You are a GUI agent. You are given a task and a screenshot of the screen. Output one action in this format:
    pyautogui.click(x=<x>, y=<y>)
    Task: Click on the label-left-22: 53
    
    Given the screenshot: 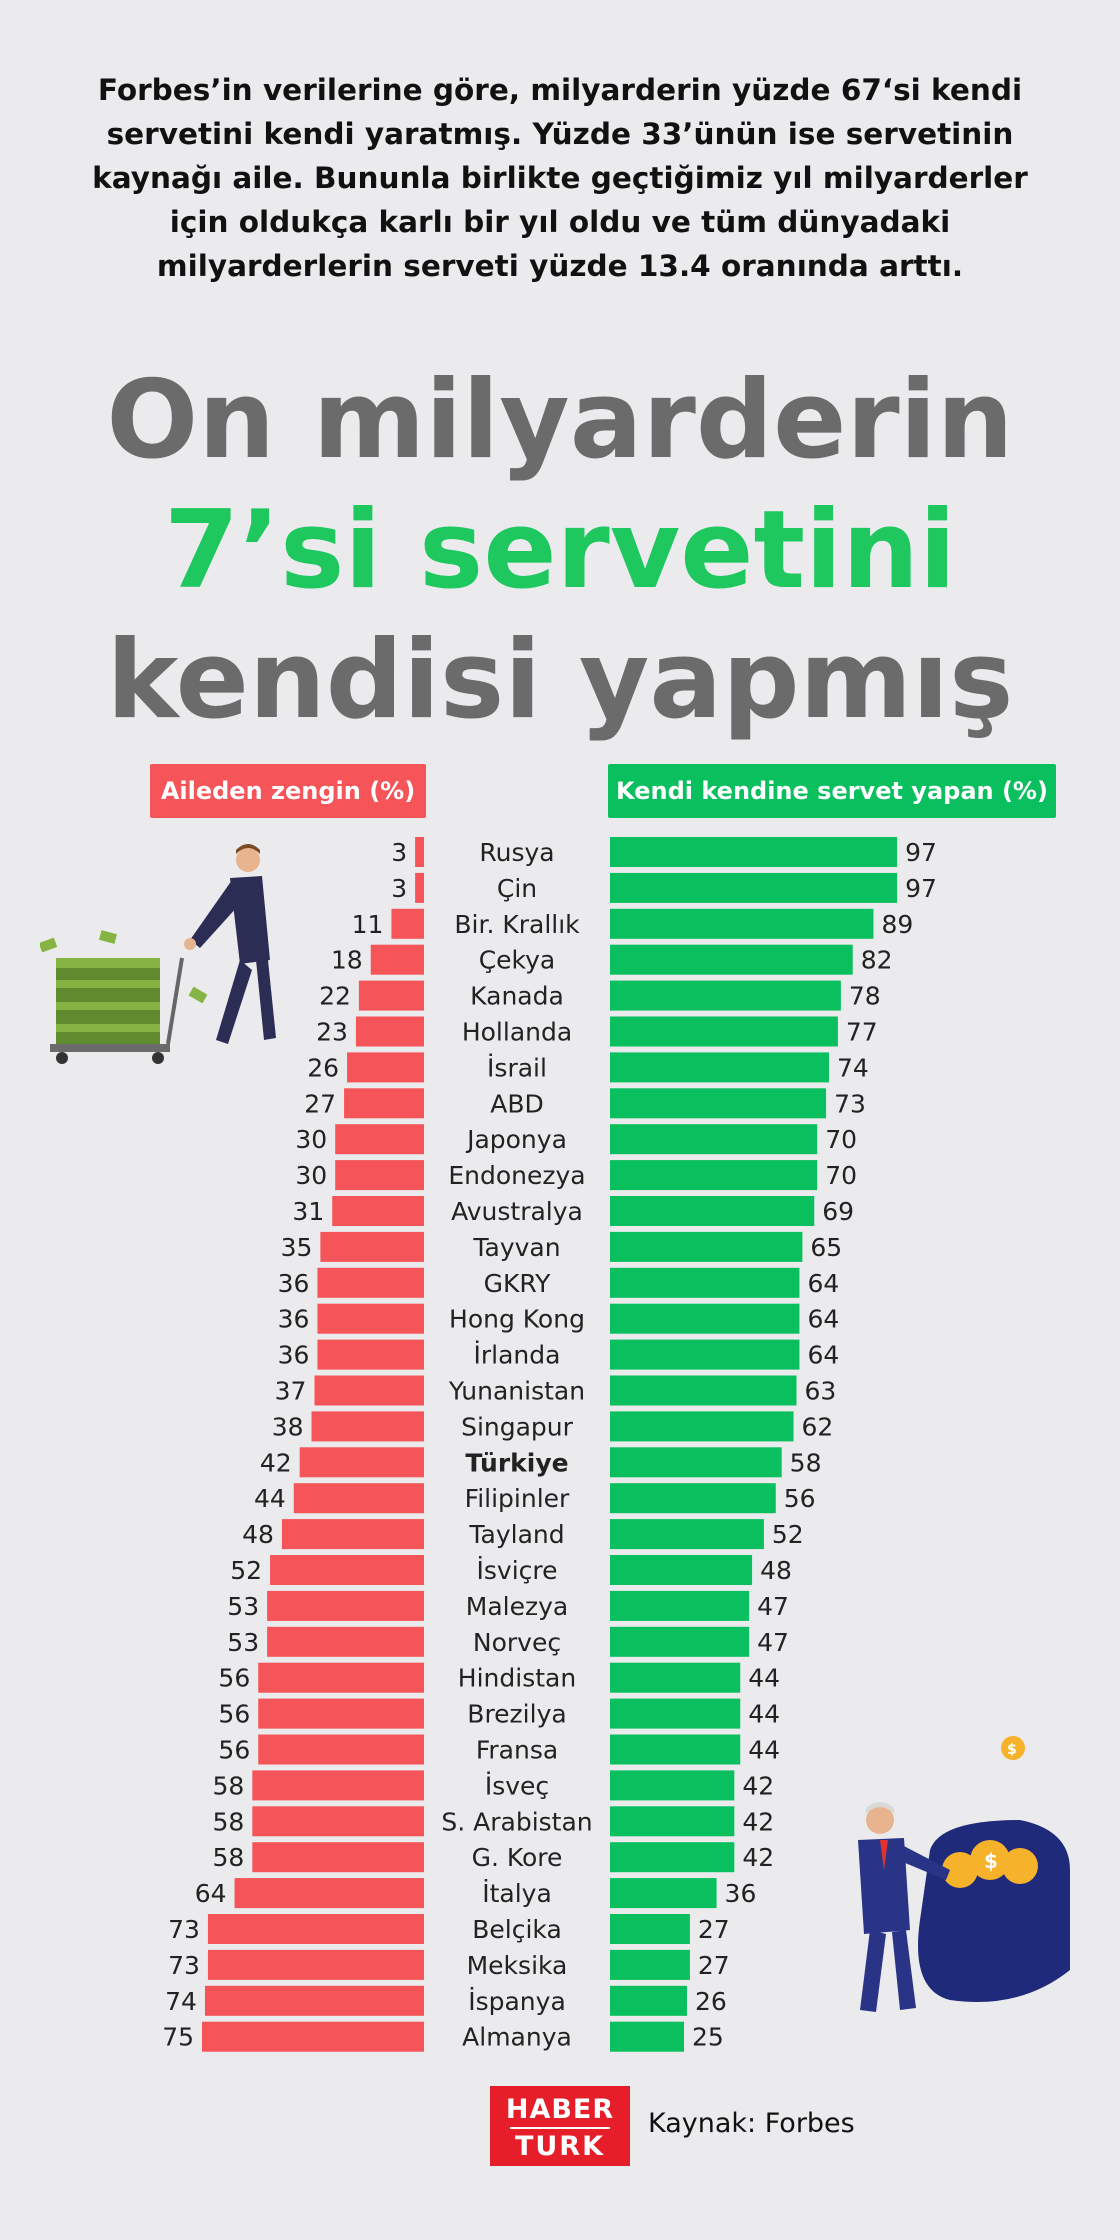 What is the action you would take?
    pyautogui.click(x=243, y=1642)
    